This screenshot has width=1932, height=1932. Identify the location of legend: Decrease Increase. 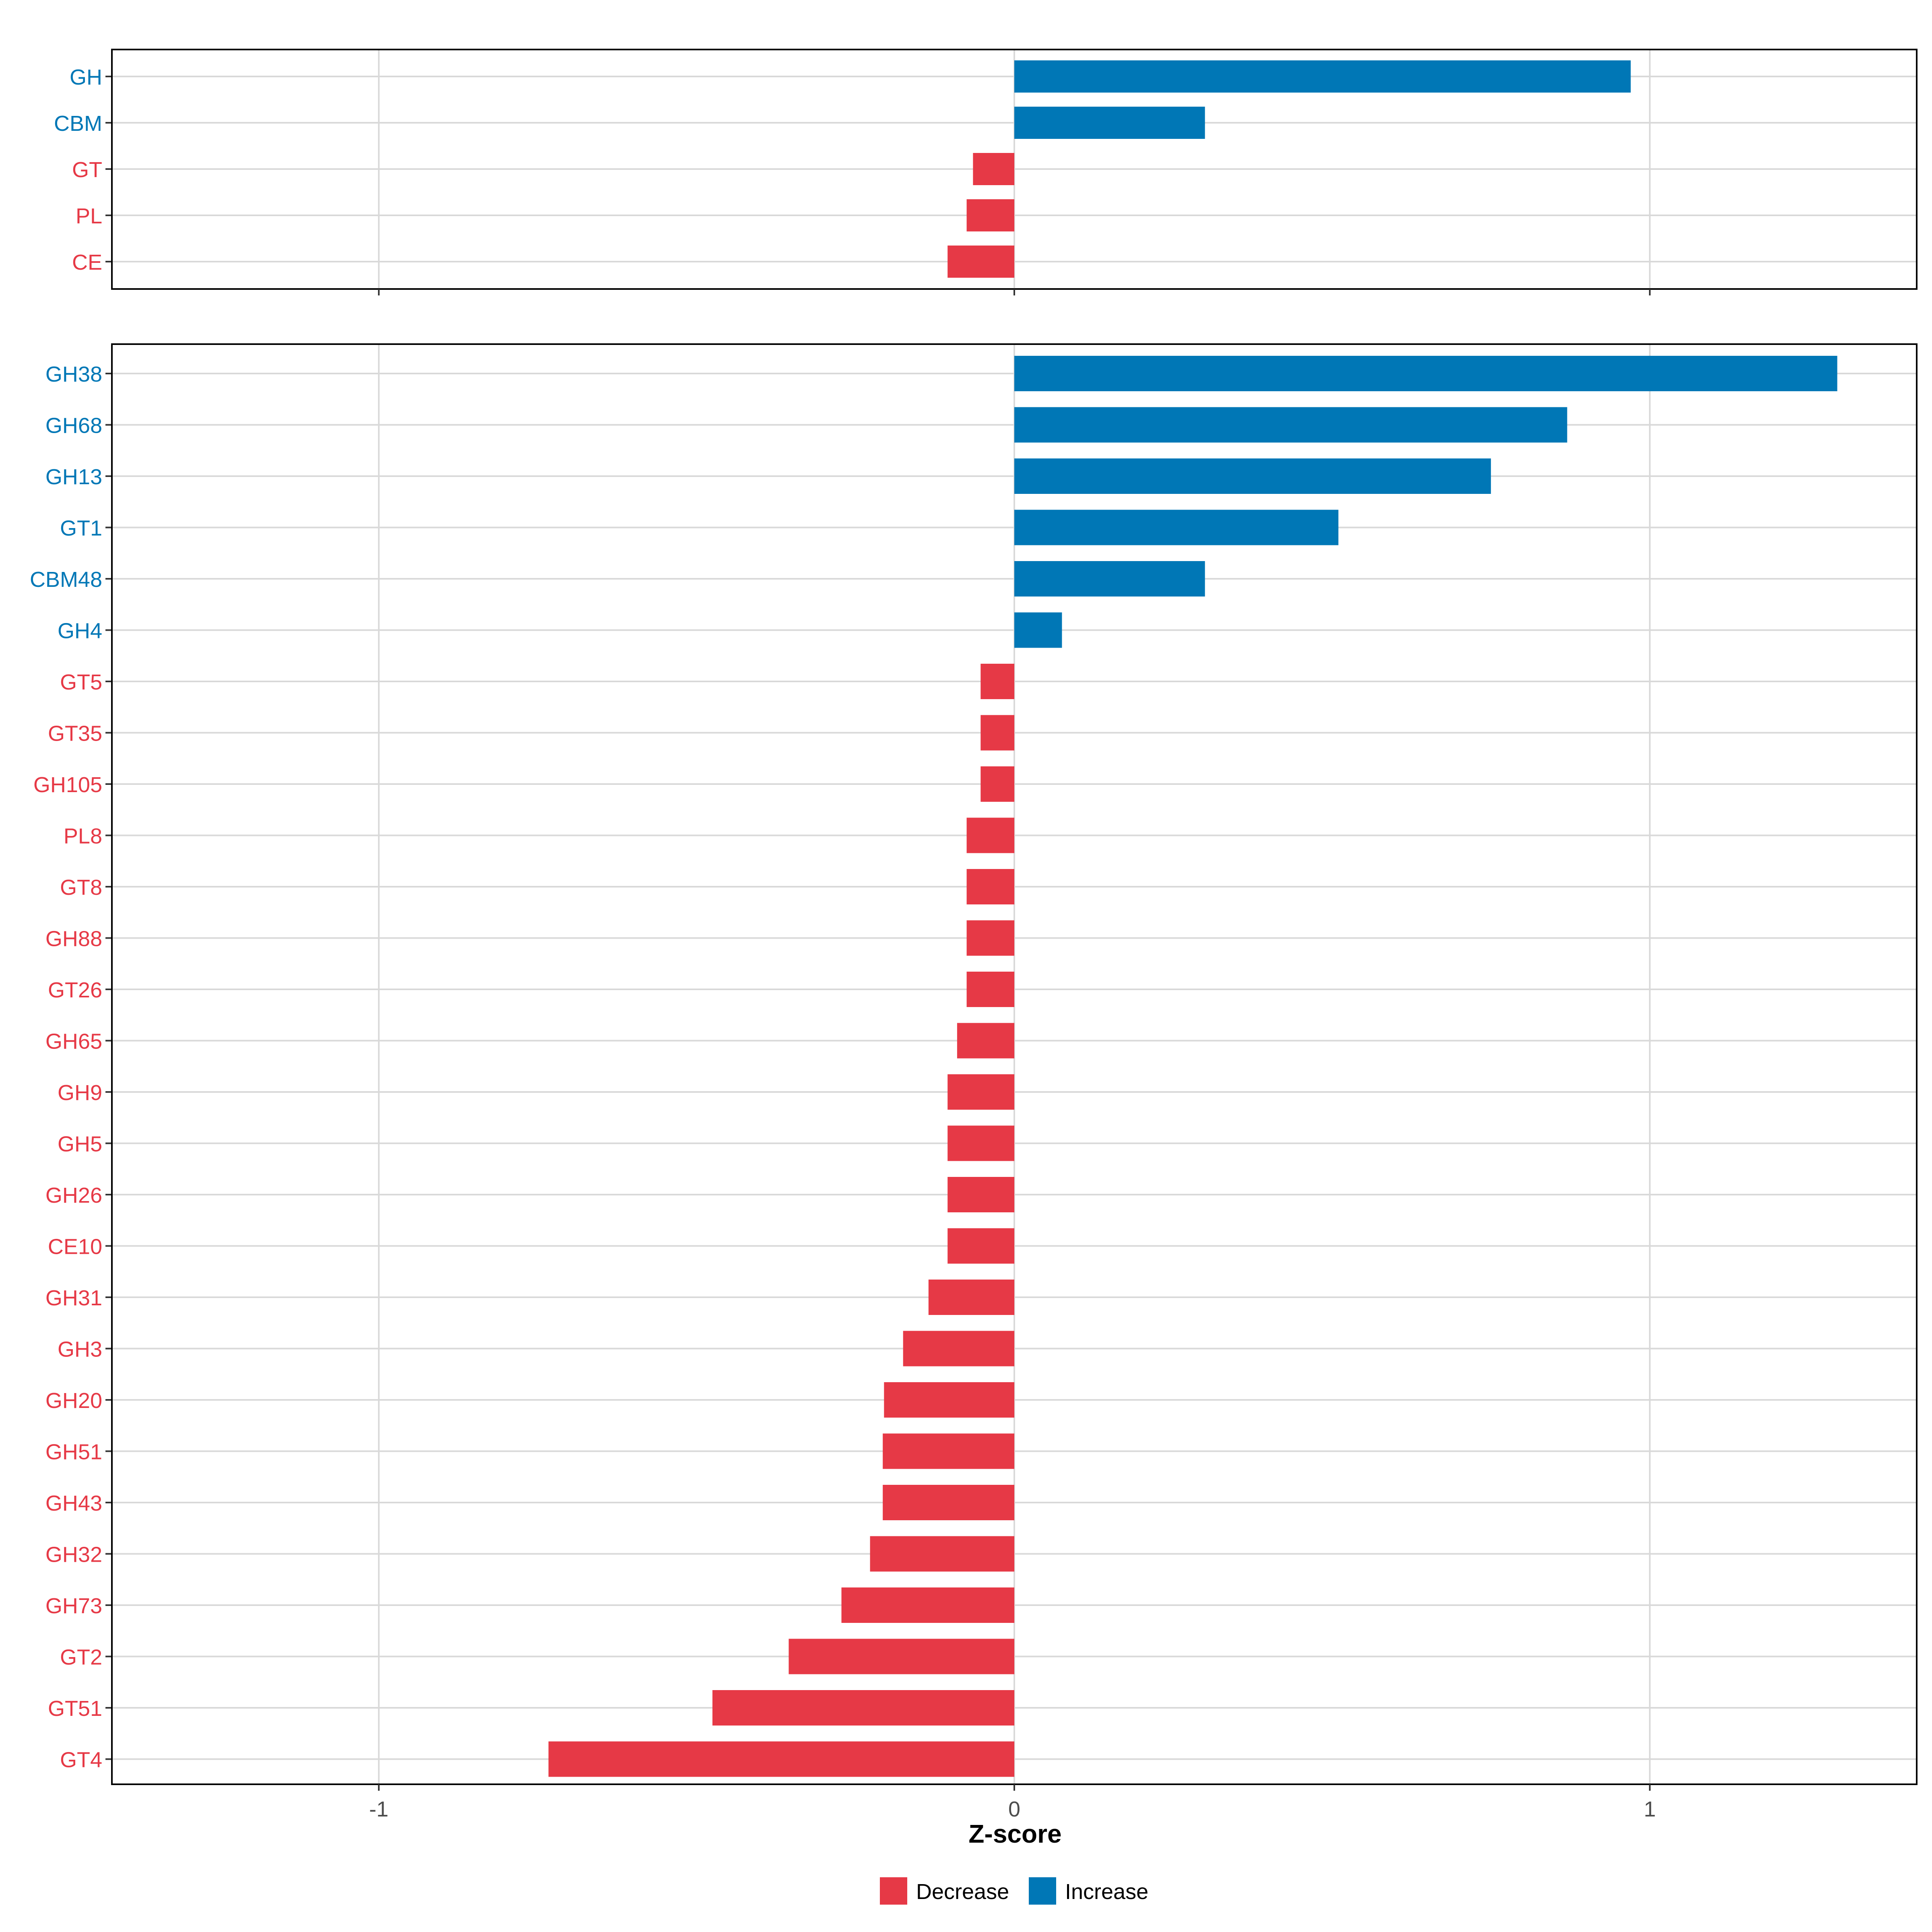
(1014, 1891).